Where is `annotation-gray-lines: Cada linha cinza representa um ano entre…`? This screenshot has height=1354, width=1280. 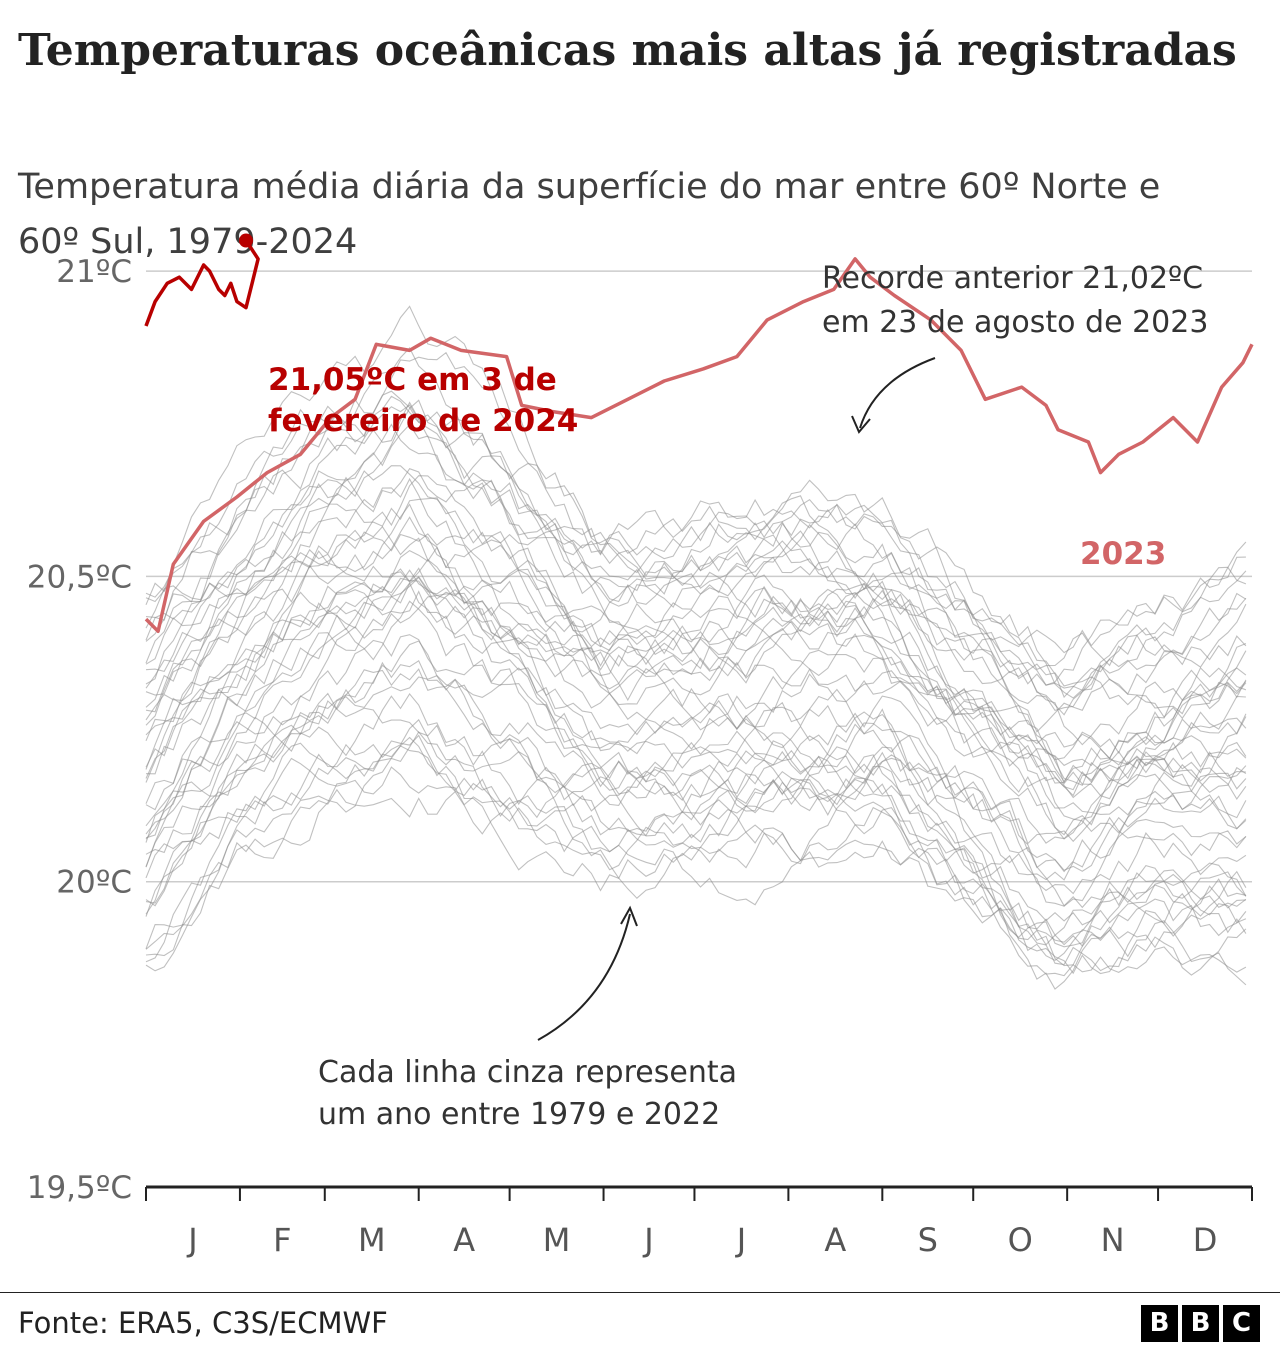 annotation-gray-lines: Cada linha cinza representa um ano entre… is located at coordinates (527, 1018).